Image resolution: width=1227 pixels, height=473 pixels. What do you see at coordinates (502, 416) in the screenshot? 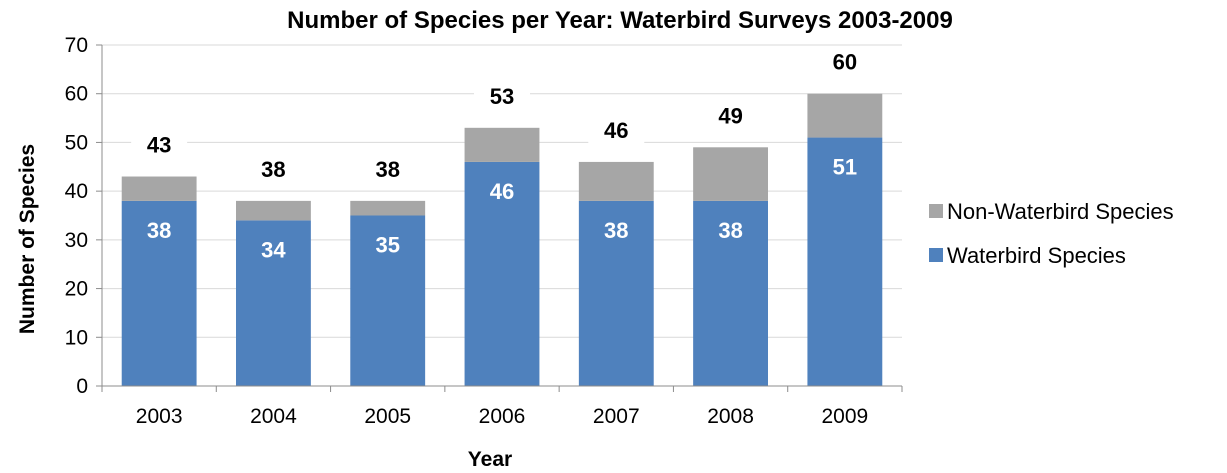
I see `x-tick-label-2006: 2006` at bounding box center [502, 416].